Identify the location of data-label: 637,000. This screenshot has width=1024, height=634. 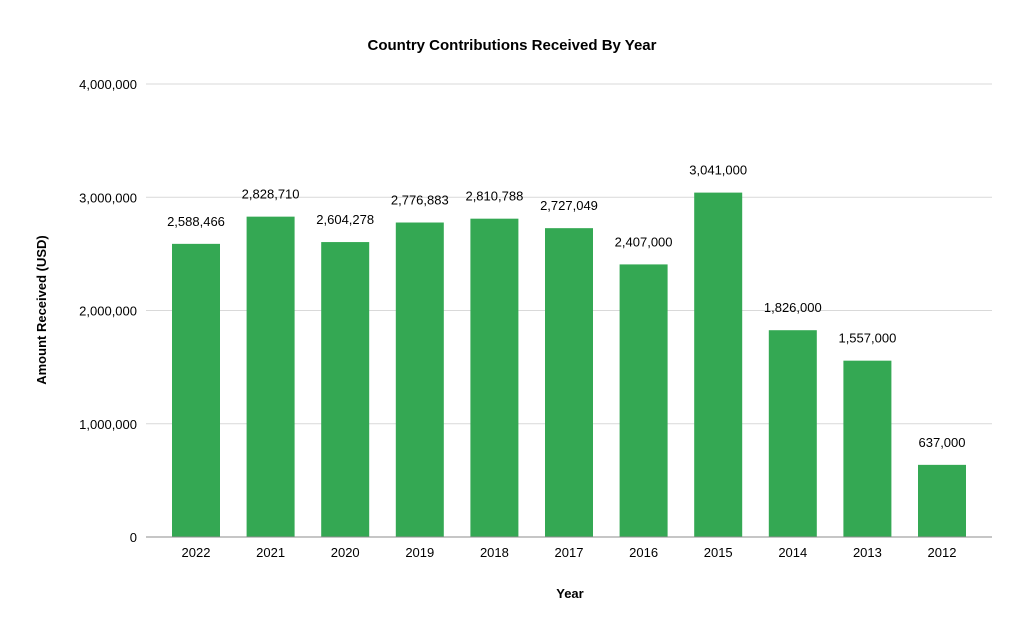
(942, 442).